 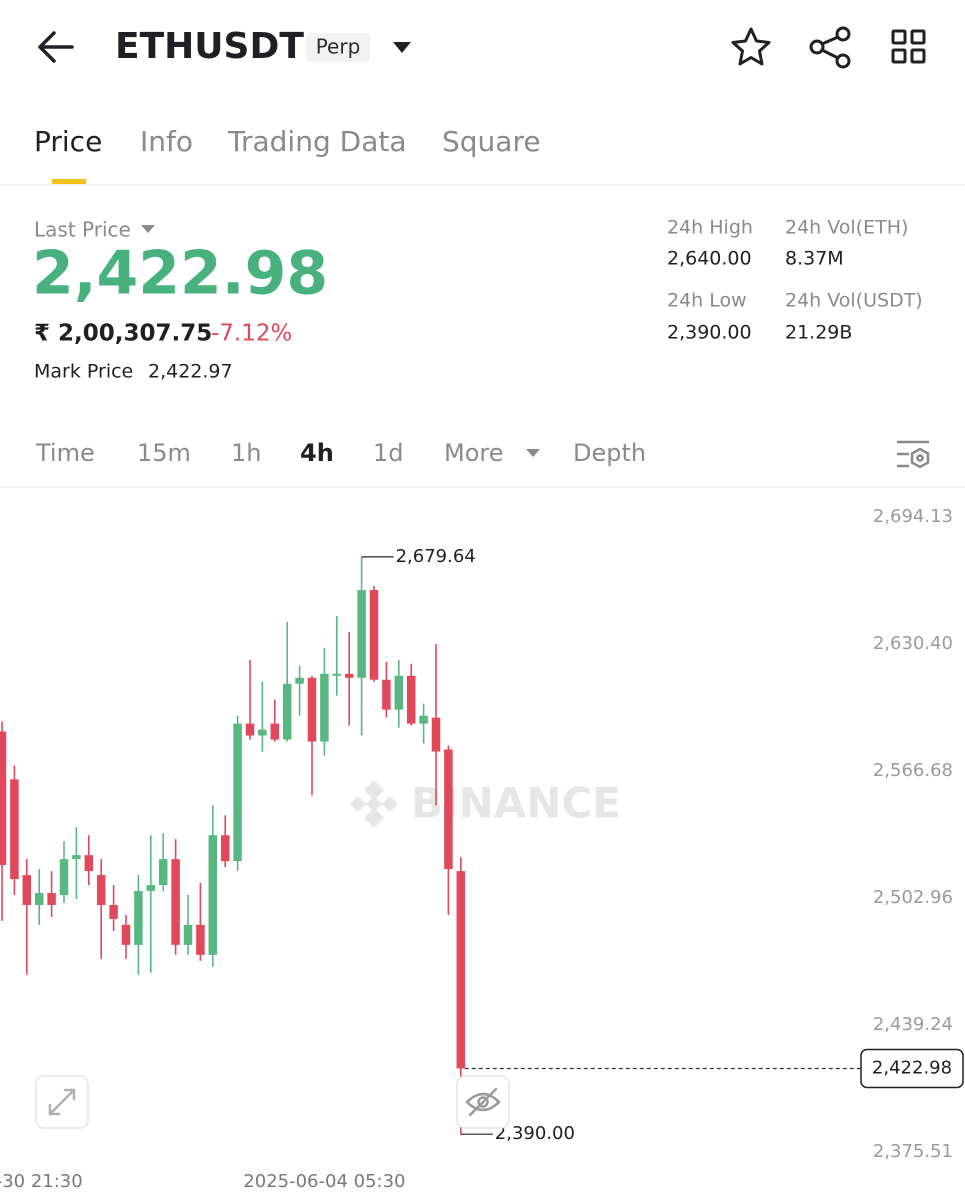 I want to click on share-icon, so click(x=830, y=47).